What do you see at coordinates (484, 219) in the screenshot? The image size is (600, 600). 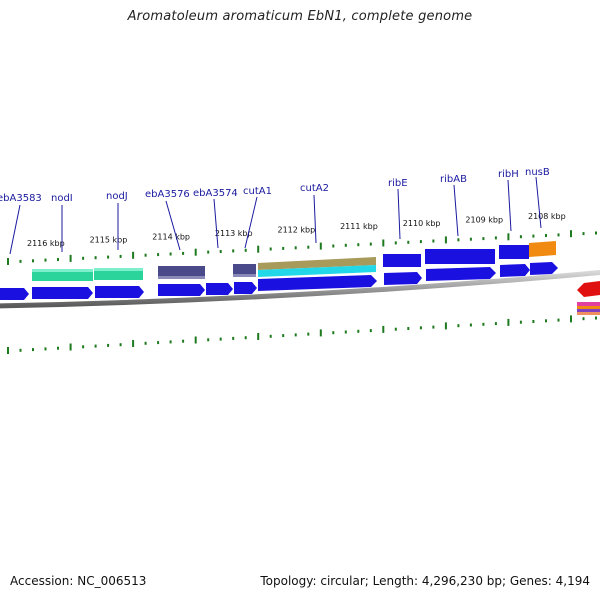 I see `tick-label: 2109 kbp` at bounding box center [484, 219].